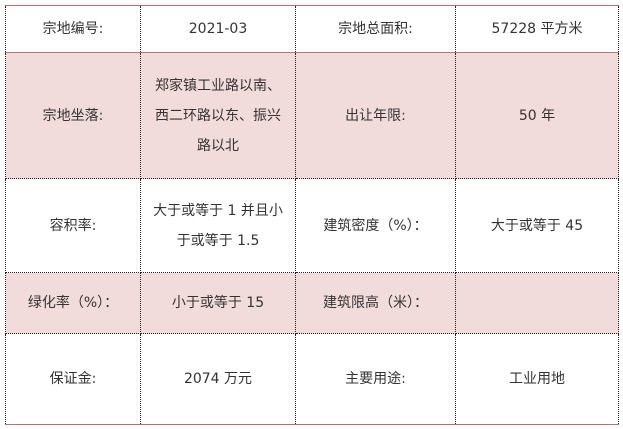 The width and height of the screenshot is (623, 429). Describe the element at coordinates (218, 225) in the screenshot. I see `plot-ratio-value: 大于或等于 1 并且小于或等于 1.5` at that location.